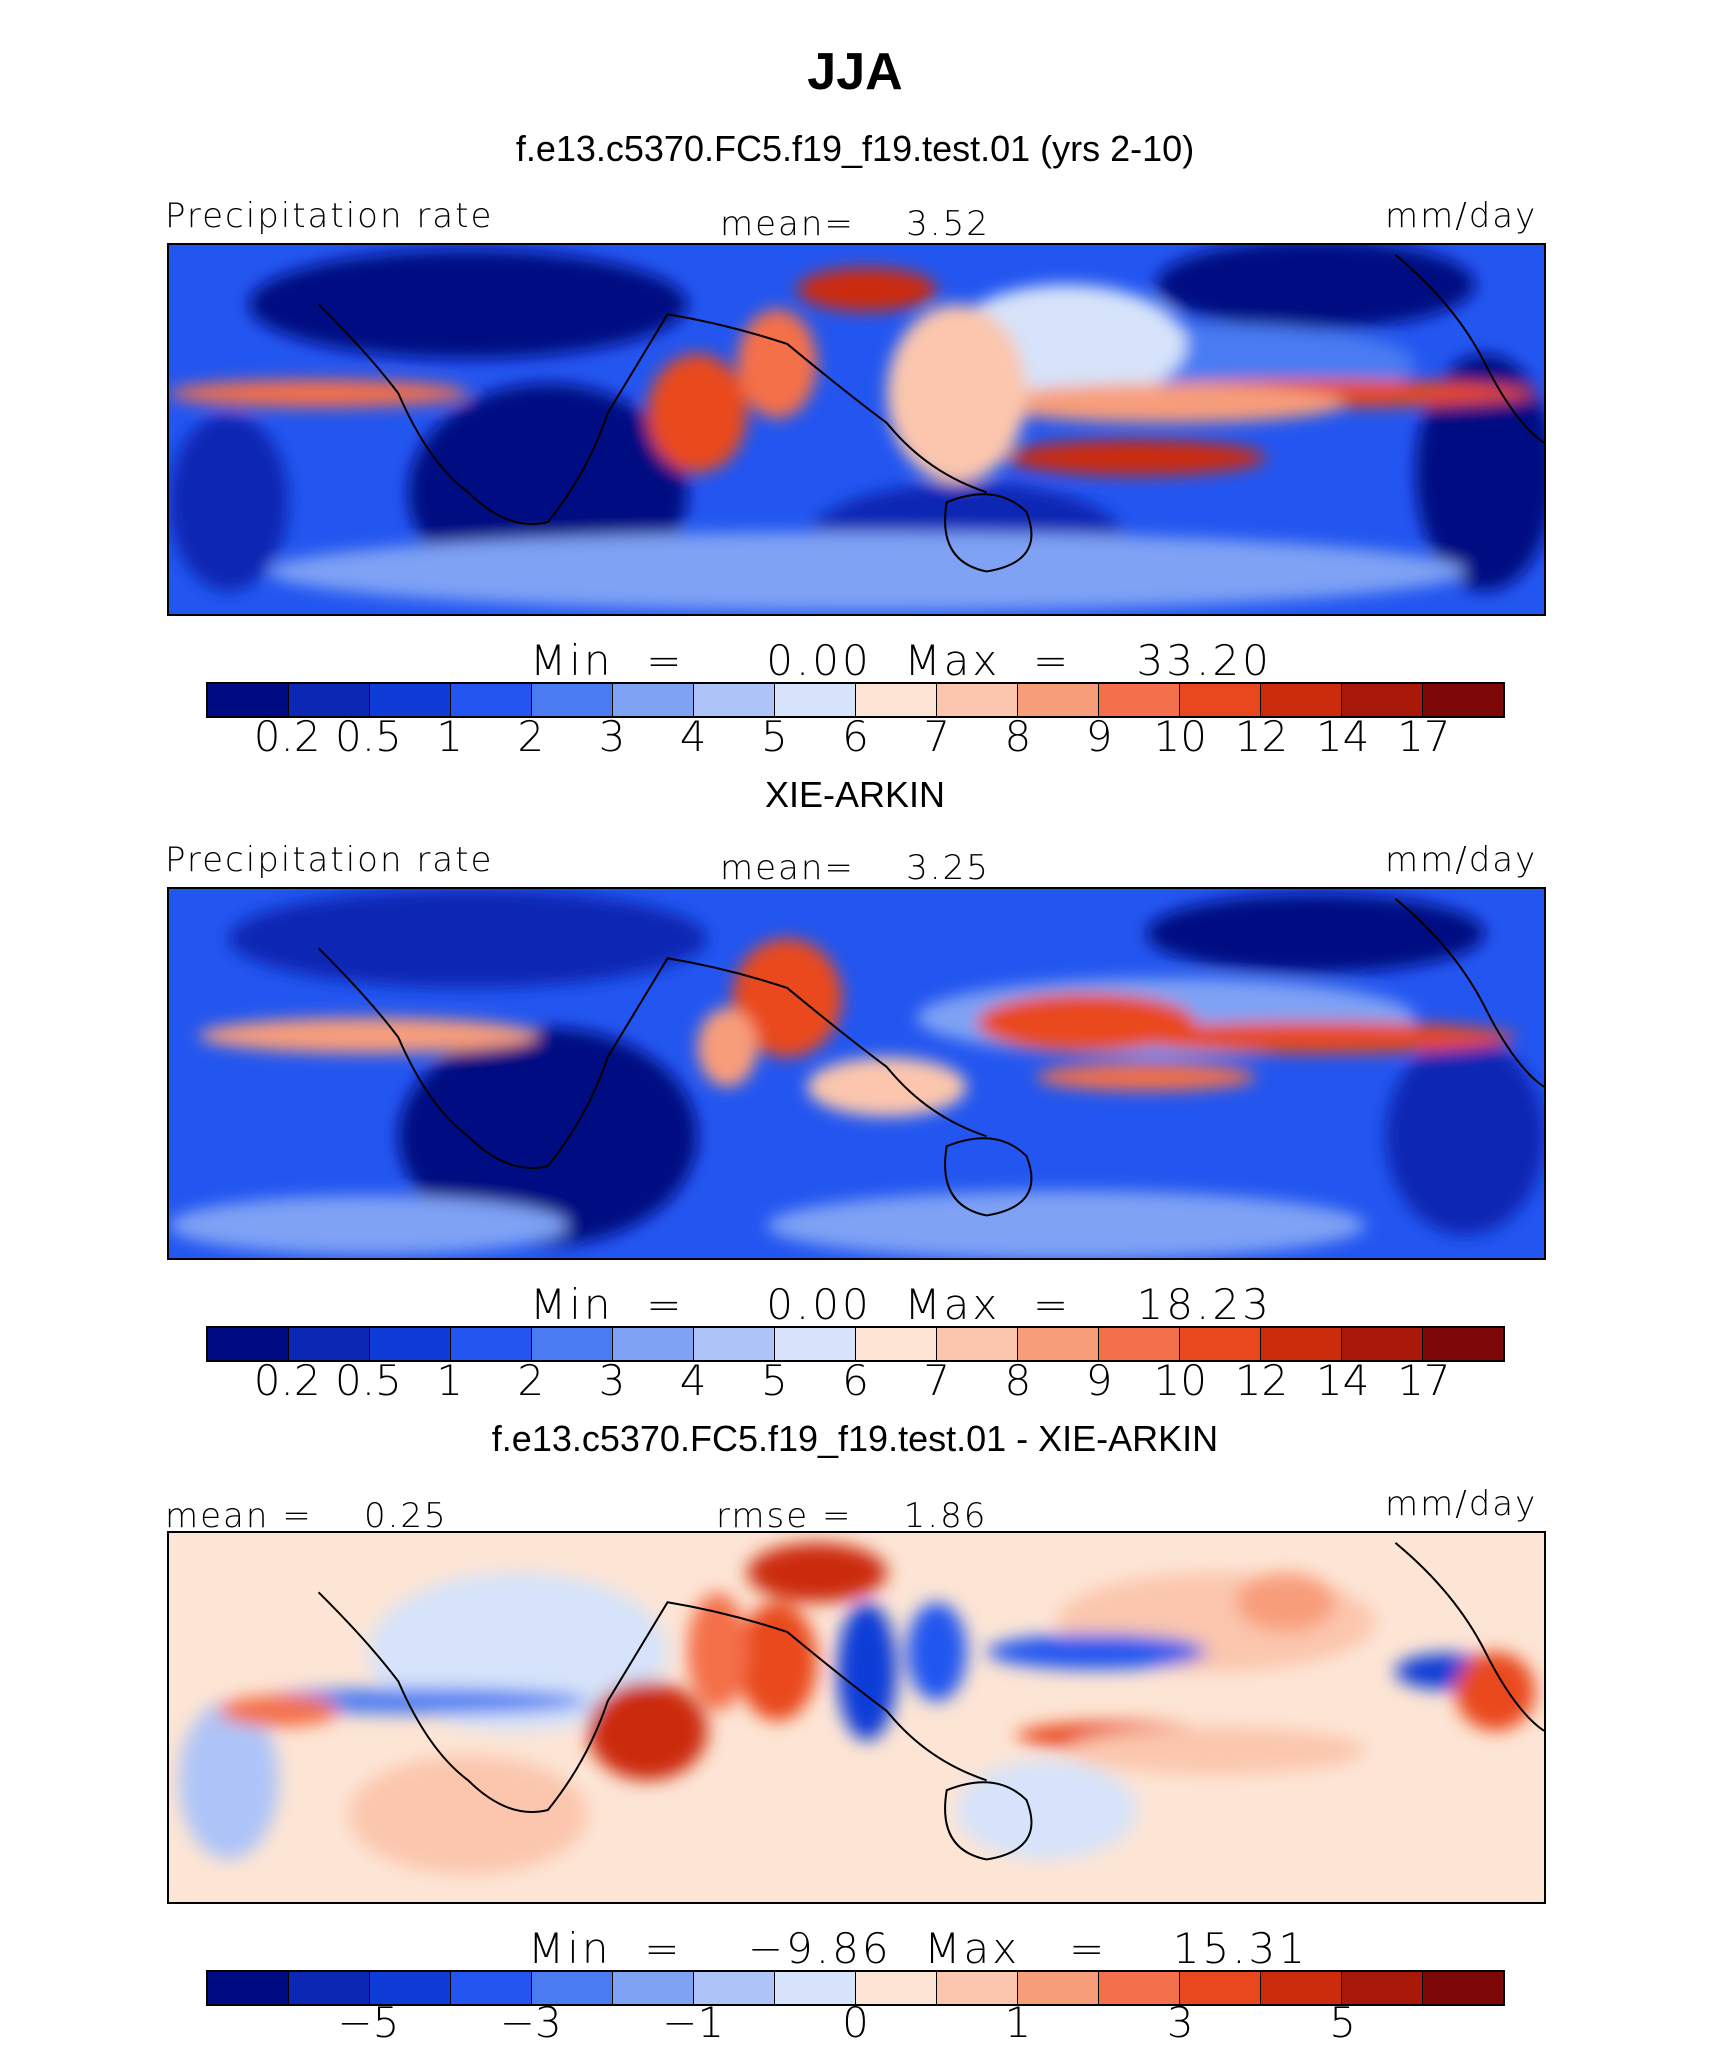  I want to click on panel-3-map, so click(856, 1717).